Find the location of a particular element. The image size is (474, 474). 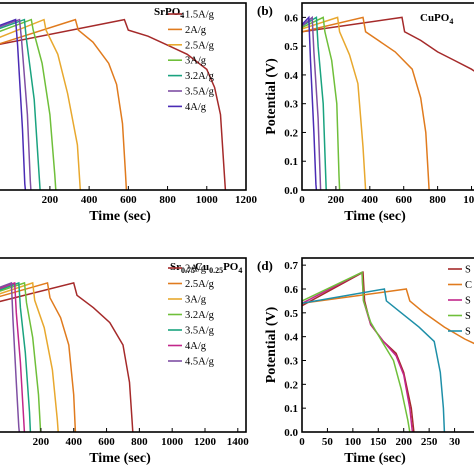

legend-label-5: 3.5A/g is located at coordinates (200, 331).